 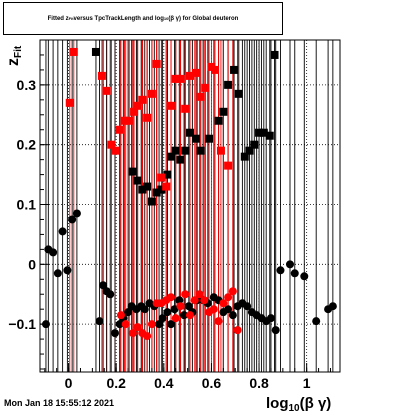 I want to click on x-tick-label: 0.2, so click(x=116, y=383).